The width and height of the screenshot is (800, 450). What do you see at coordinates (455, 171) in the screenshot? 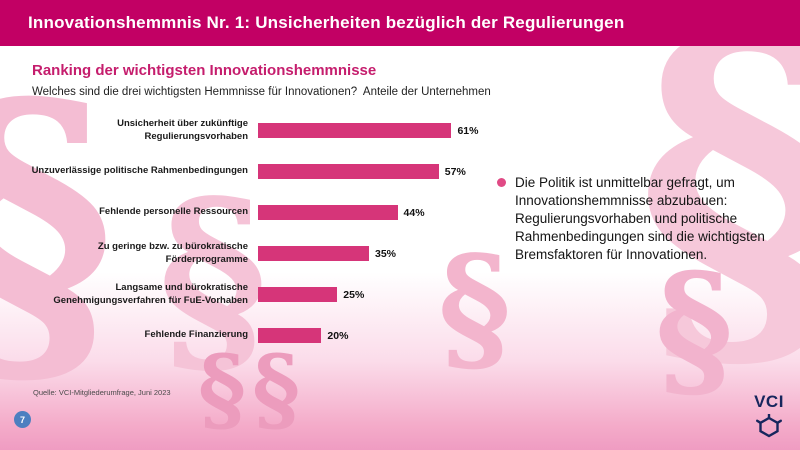
I see `bar-value: 57%` at bounding box center [455, 171].